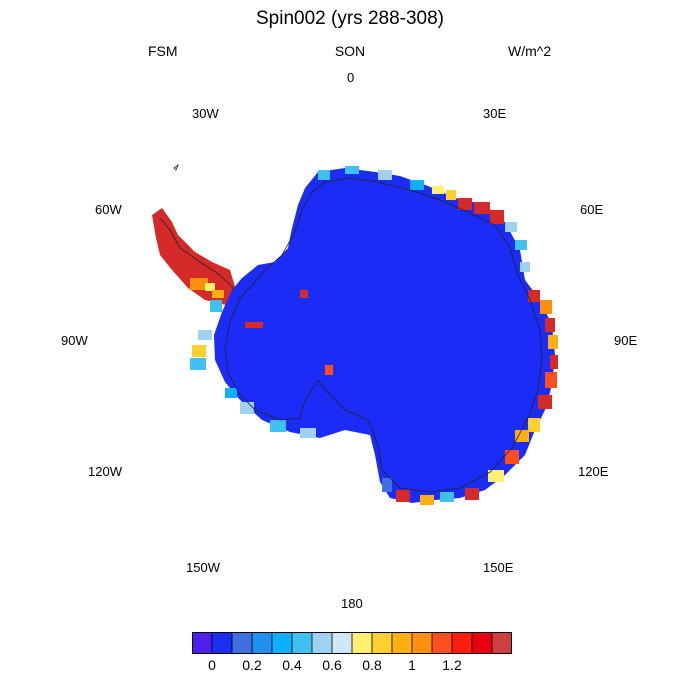 The height and width of the screenshot is (700, 700). I want to click on season-label: SON, so click(350, 51).